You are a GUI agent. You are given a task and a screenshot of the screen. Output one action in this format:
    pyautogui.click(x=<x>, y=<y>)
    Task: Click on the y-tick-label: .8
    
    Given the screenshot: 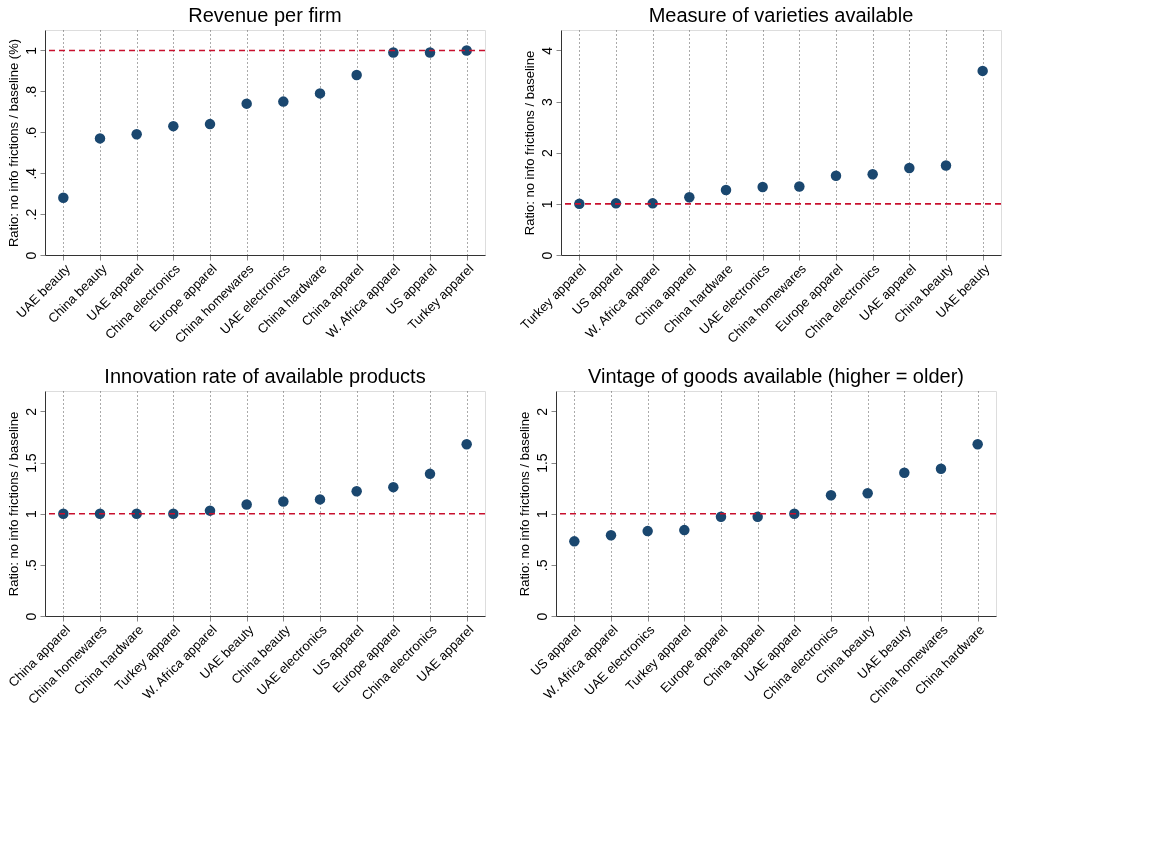 What is the action you would take?
    pyautogui.click(x=30, y=91)
    